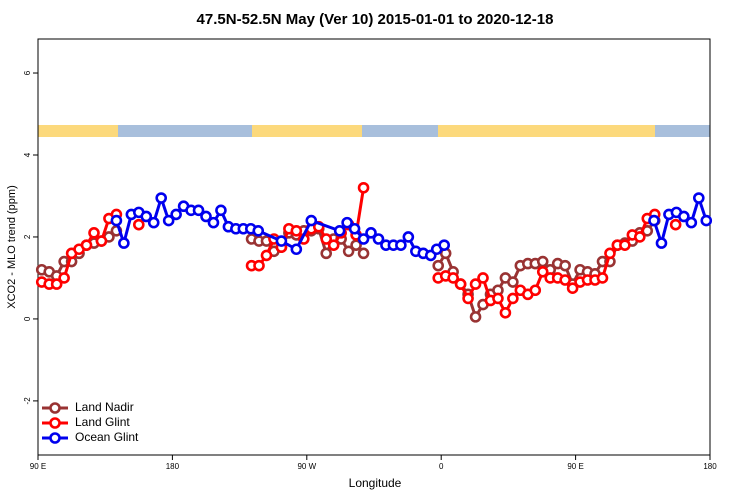 This screenshot has width=750, height=500. I want to click on x-tick-label: 90 W, so click(306, 466).